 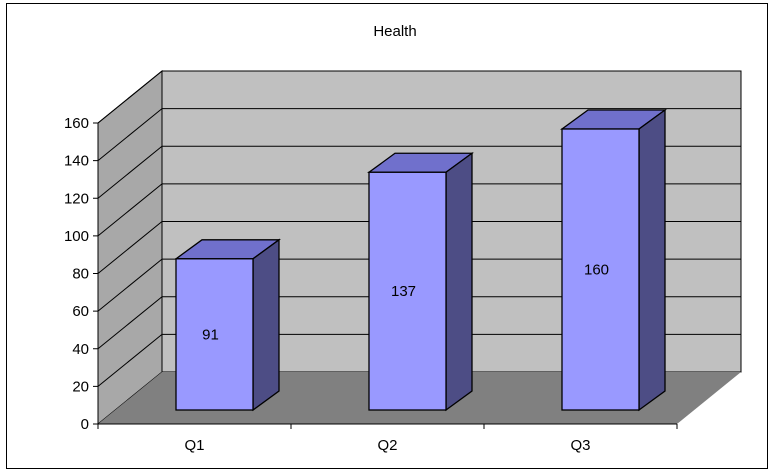 I want to click on y-tick-label: 160, so click(x=76, y=123).